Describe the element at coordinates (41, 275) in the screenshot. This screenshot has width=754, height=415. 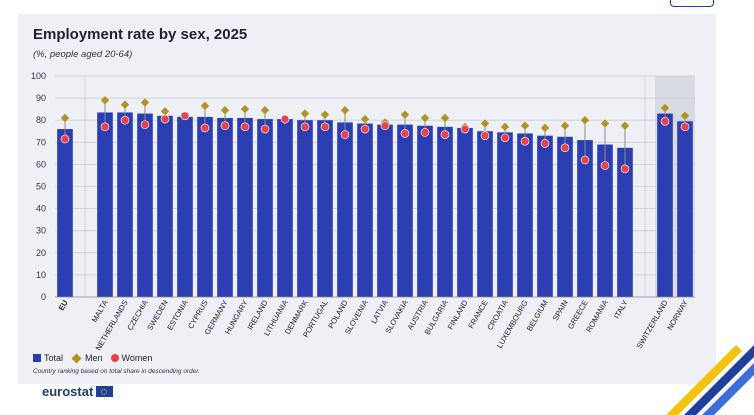
I see `y-tick-label: 10` at that location.